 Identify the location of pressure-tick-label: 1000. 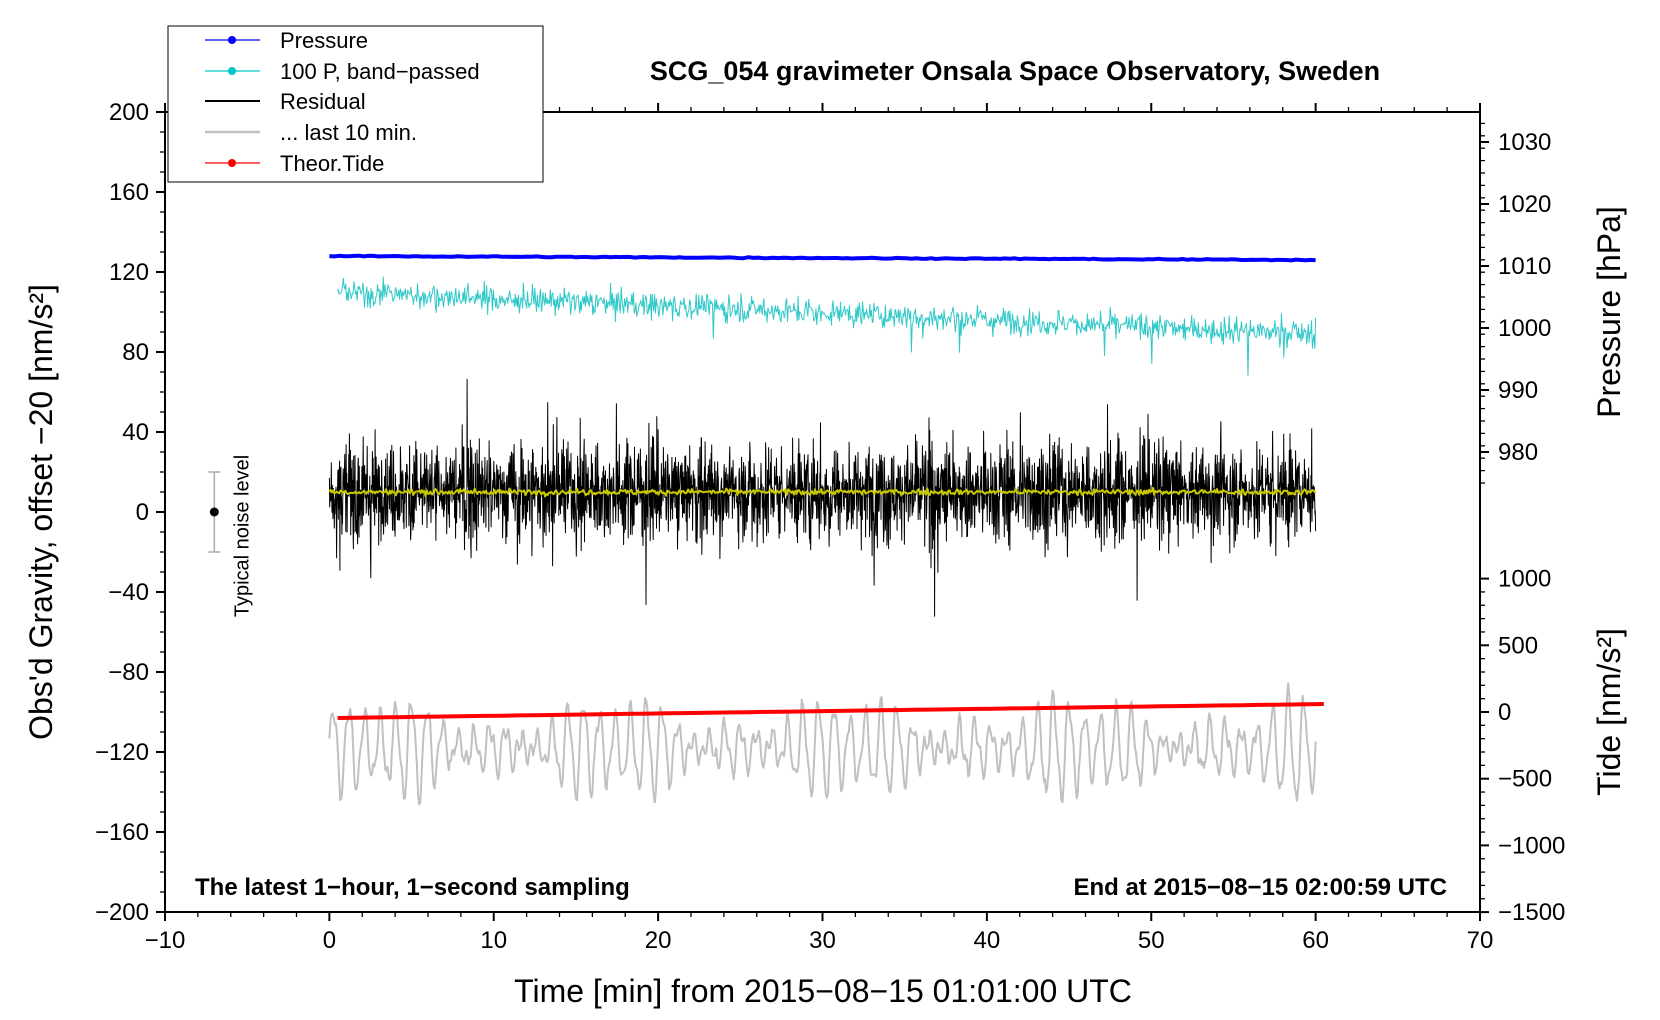
(1524, 328).